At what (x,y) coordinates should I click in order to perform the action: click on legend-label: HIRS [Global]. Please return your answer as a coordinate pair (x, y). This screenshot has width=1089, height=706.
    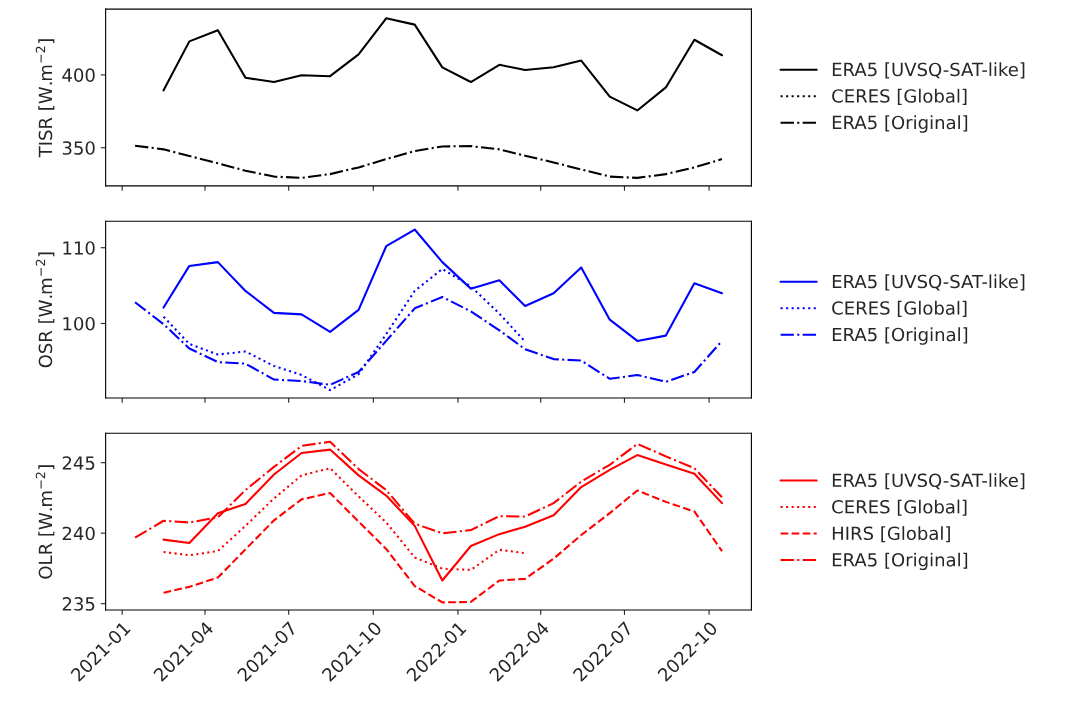
    Looking at the image, I should click on (891, 534).